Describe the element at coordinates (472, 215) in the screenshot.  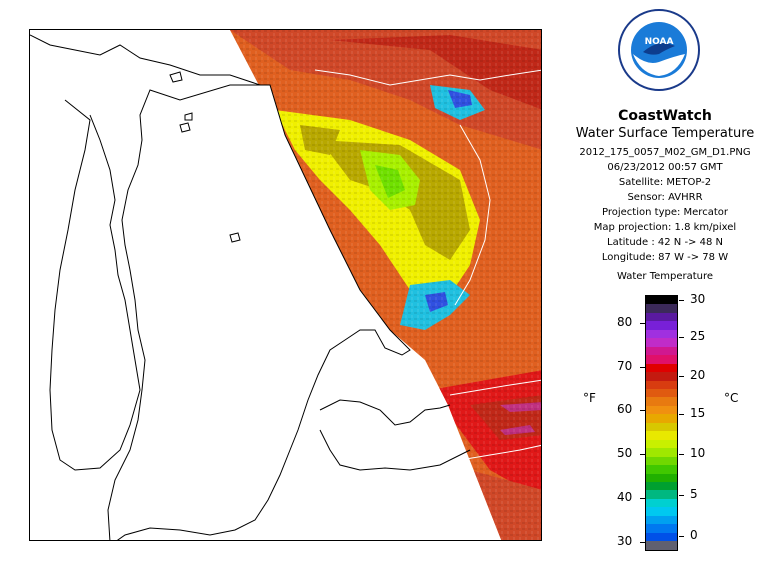
I see `huron-east-coast` at that location.